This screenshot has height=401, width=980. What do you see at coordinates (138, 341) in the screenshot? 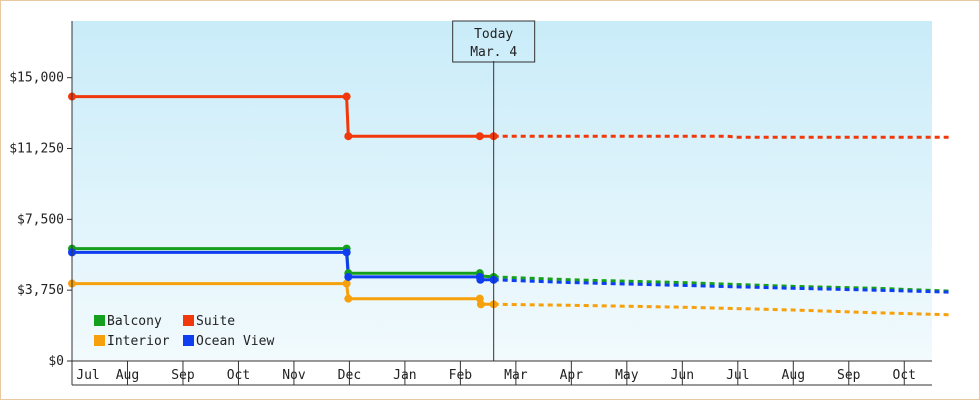
I see `legend-label-interior: Interior` at bounding box center [138, 341].